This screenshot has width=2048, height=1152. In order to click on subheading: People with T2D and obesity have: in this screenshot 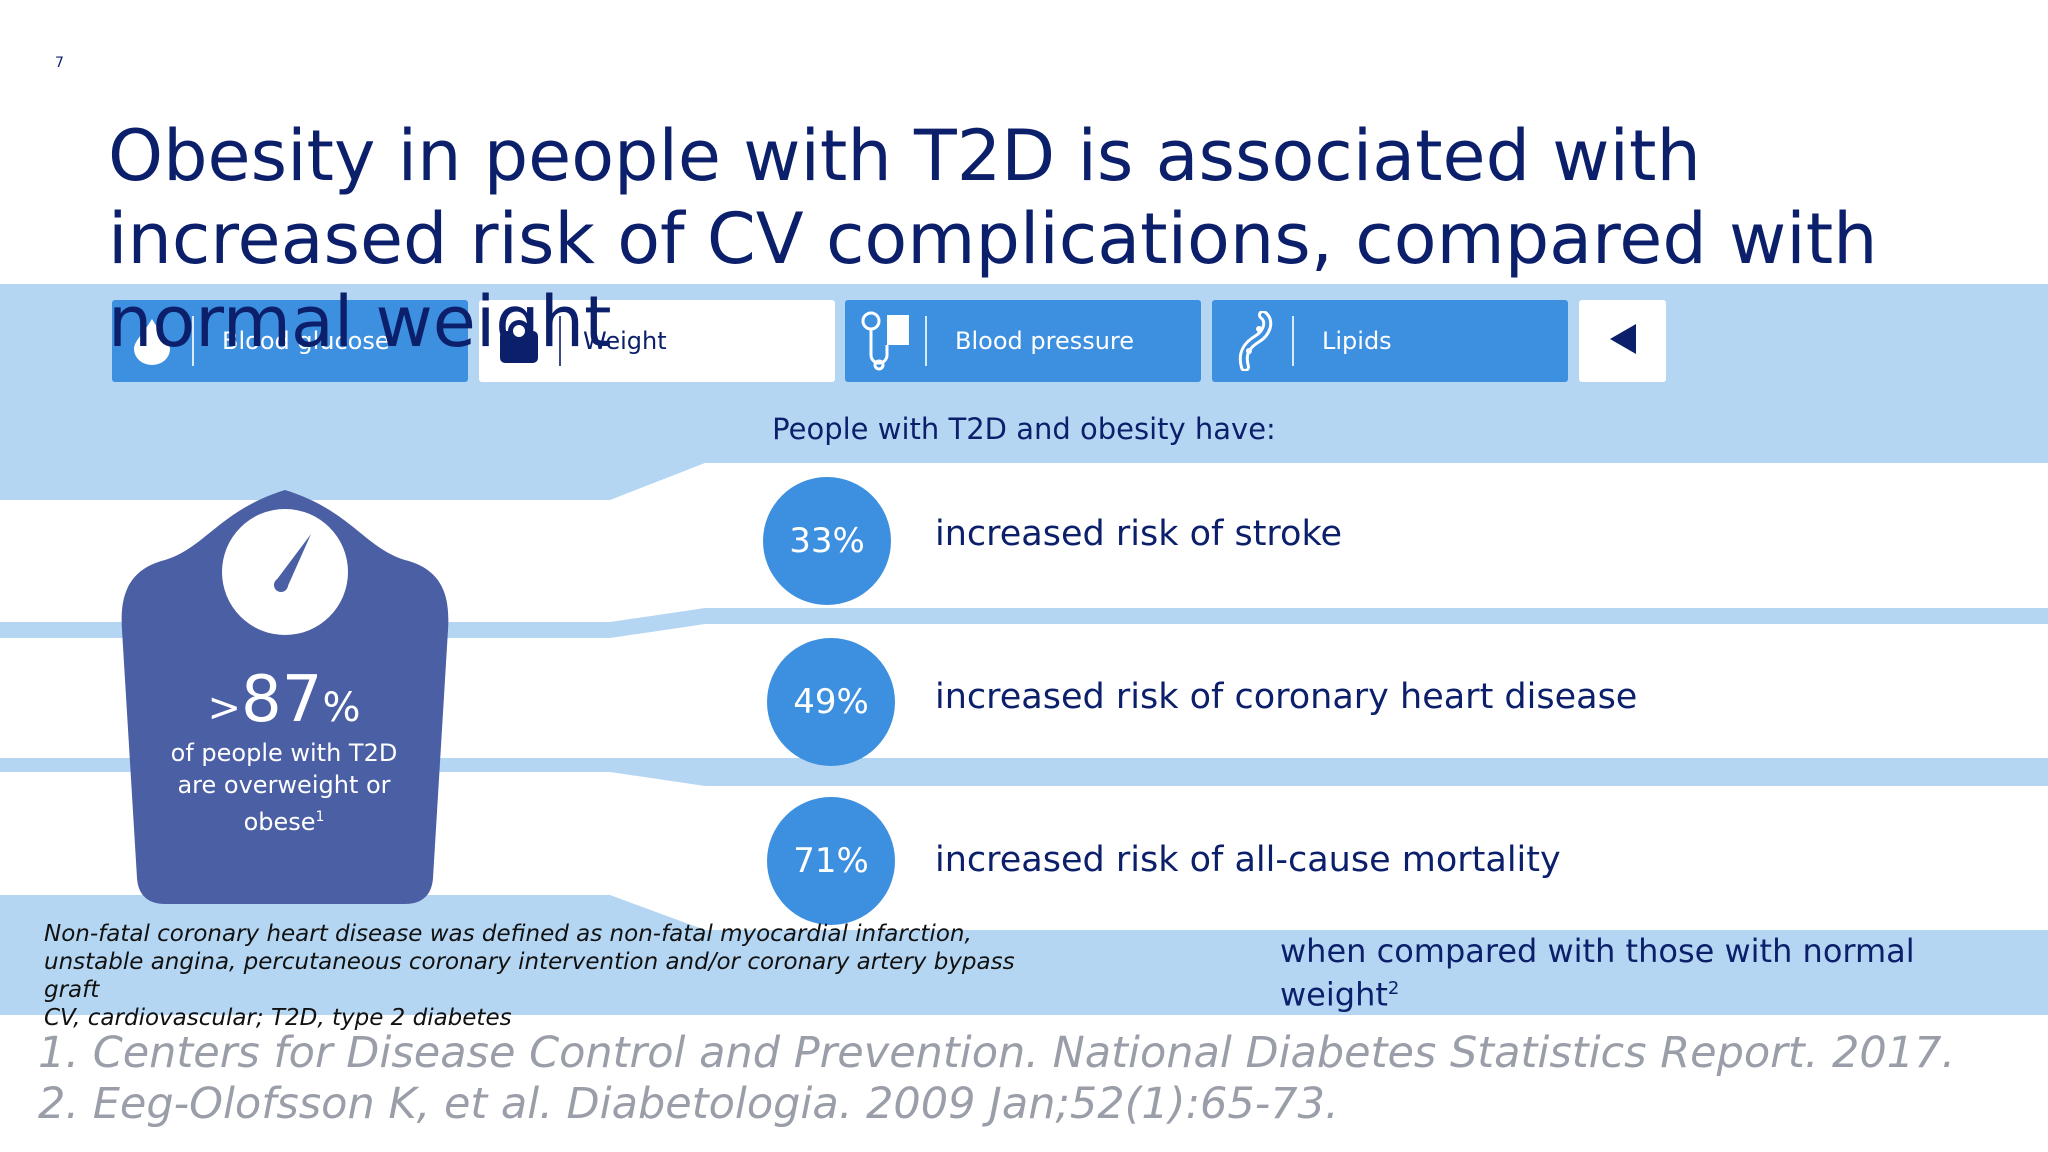, I will do `click(1024, 429)`.